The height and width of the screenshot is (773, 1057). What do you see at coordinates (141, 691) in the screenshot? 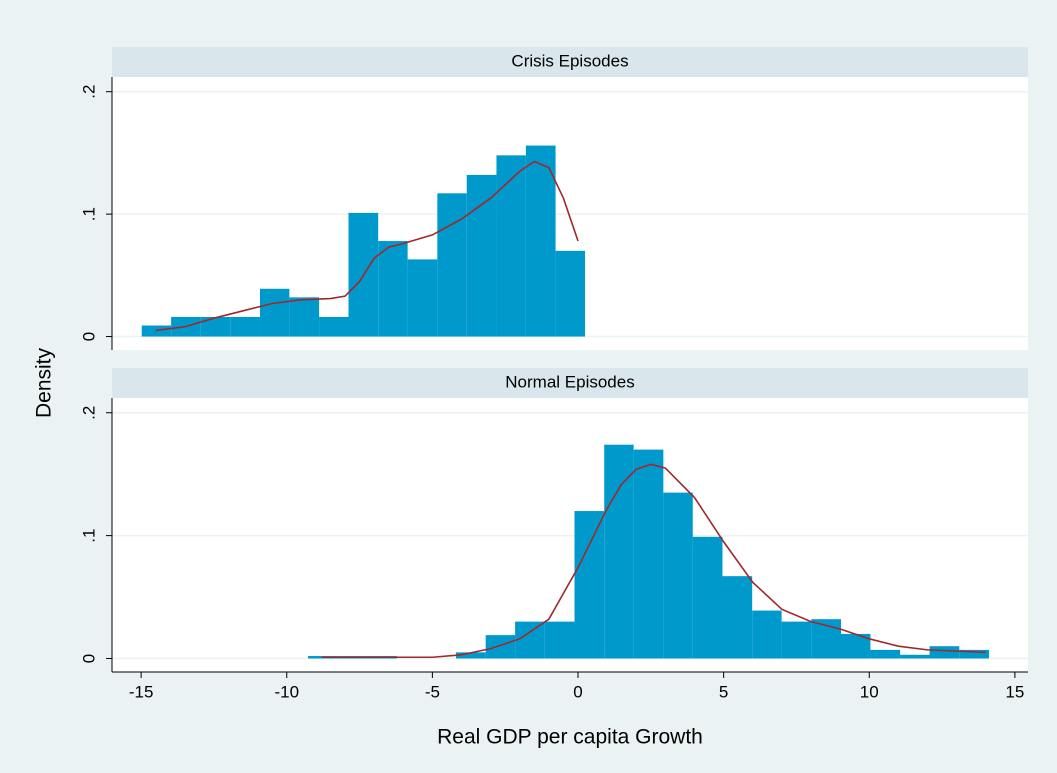
I see `x-tick-label: -15` at bounding box center [141, 691].